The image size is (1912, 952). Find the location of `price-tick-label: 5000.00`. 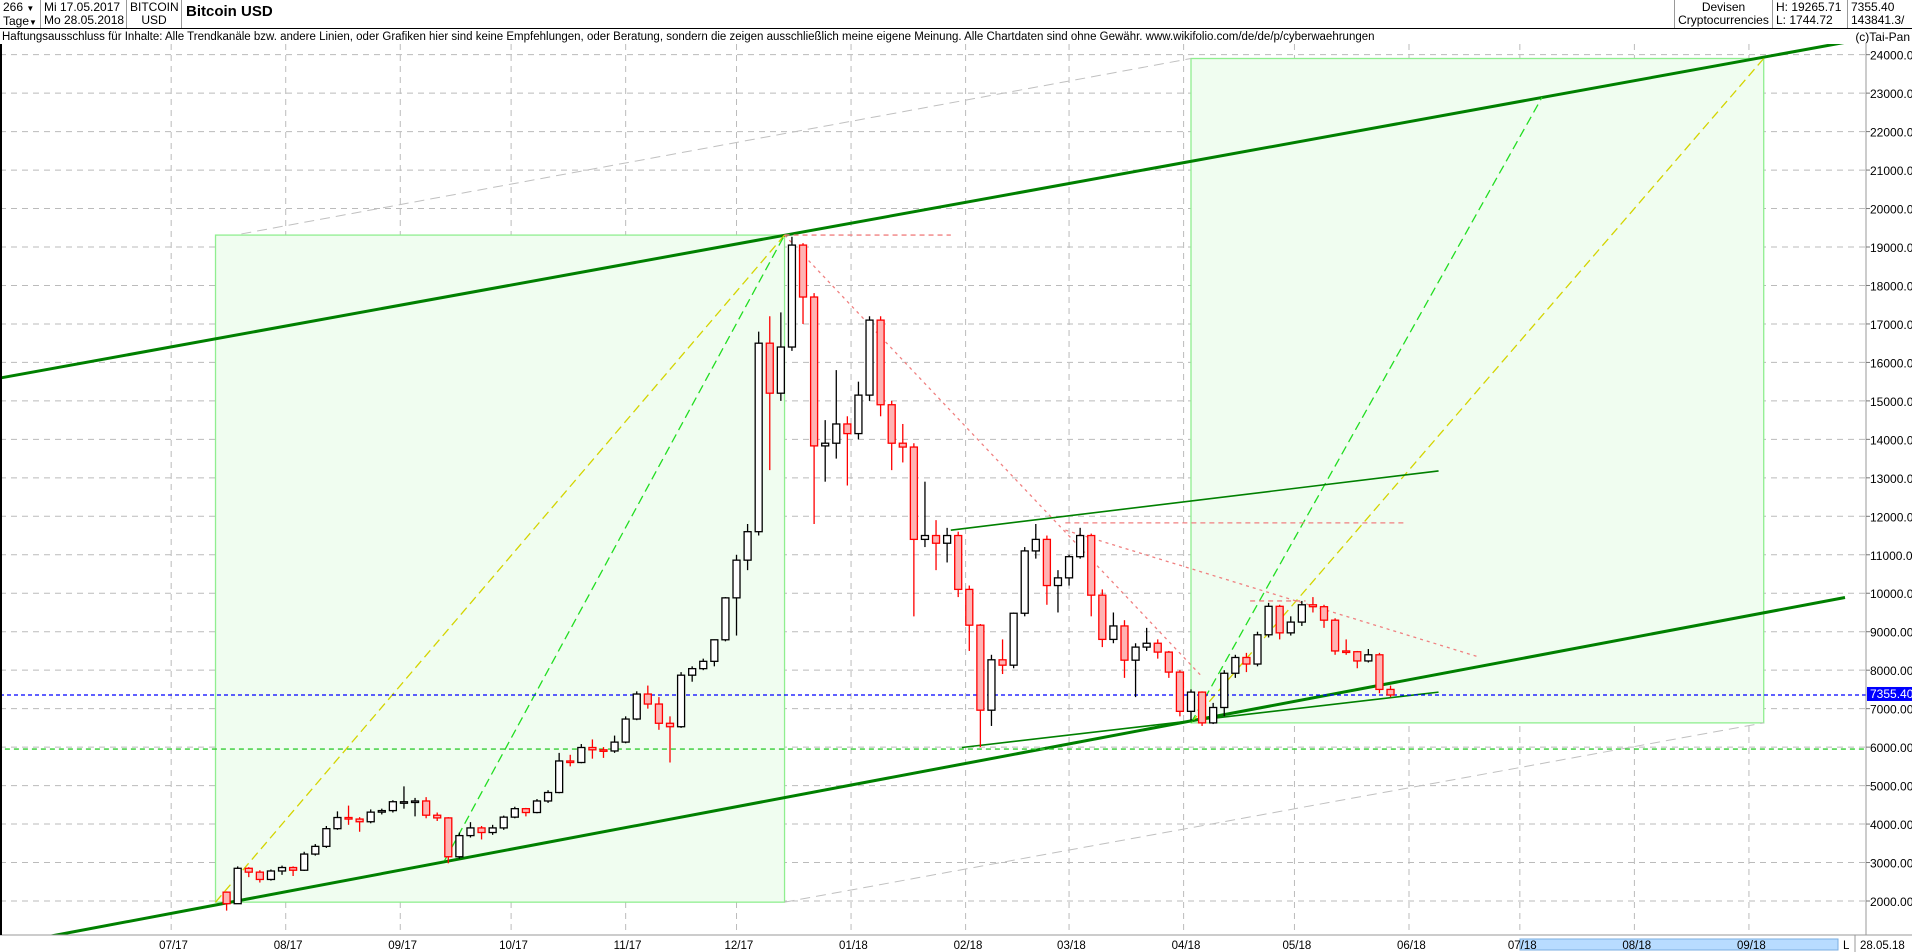

price-tick-label: 5000.00 is located at coordinates (1891, 787).